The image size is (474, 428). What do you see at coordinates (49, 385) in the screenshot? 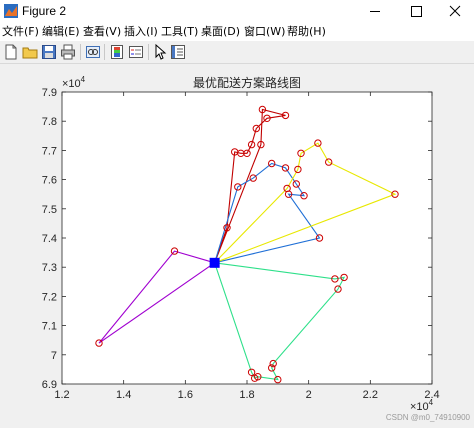
I see `y-tick-label: 6.9` at bounding box center [49, 385].